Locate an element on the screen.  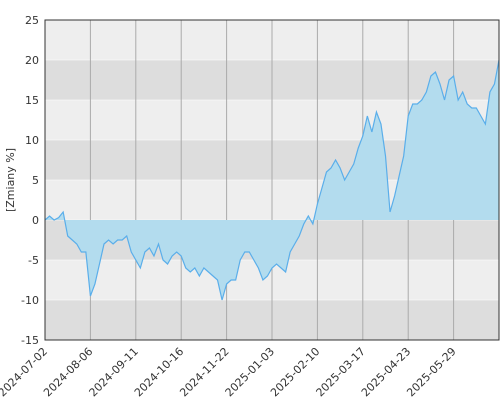
y-tick-label: -5 is located at coordinates (33, 260).